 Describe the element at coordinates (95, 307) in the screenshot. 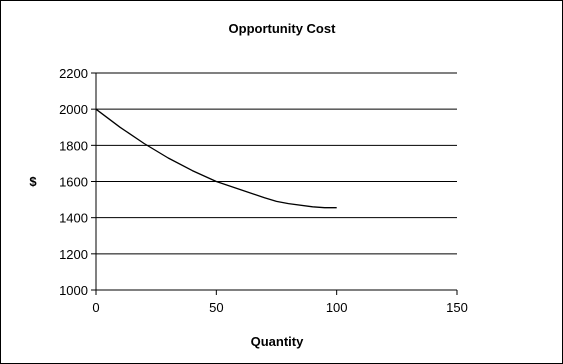

I see `x-tick-label-0: 0` at that location.